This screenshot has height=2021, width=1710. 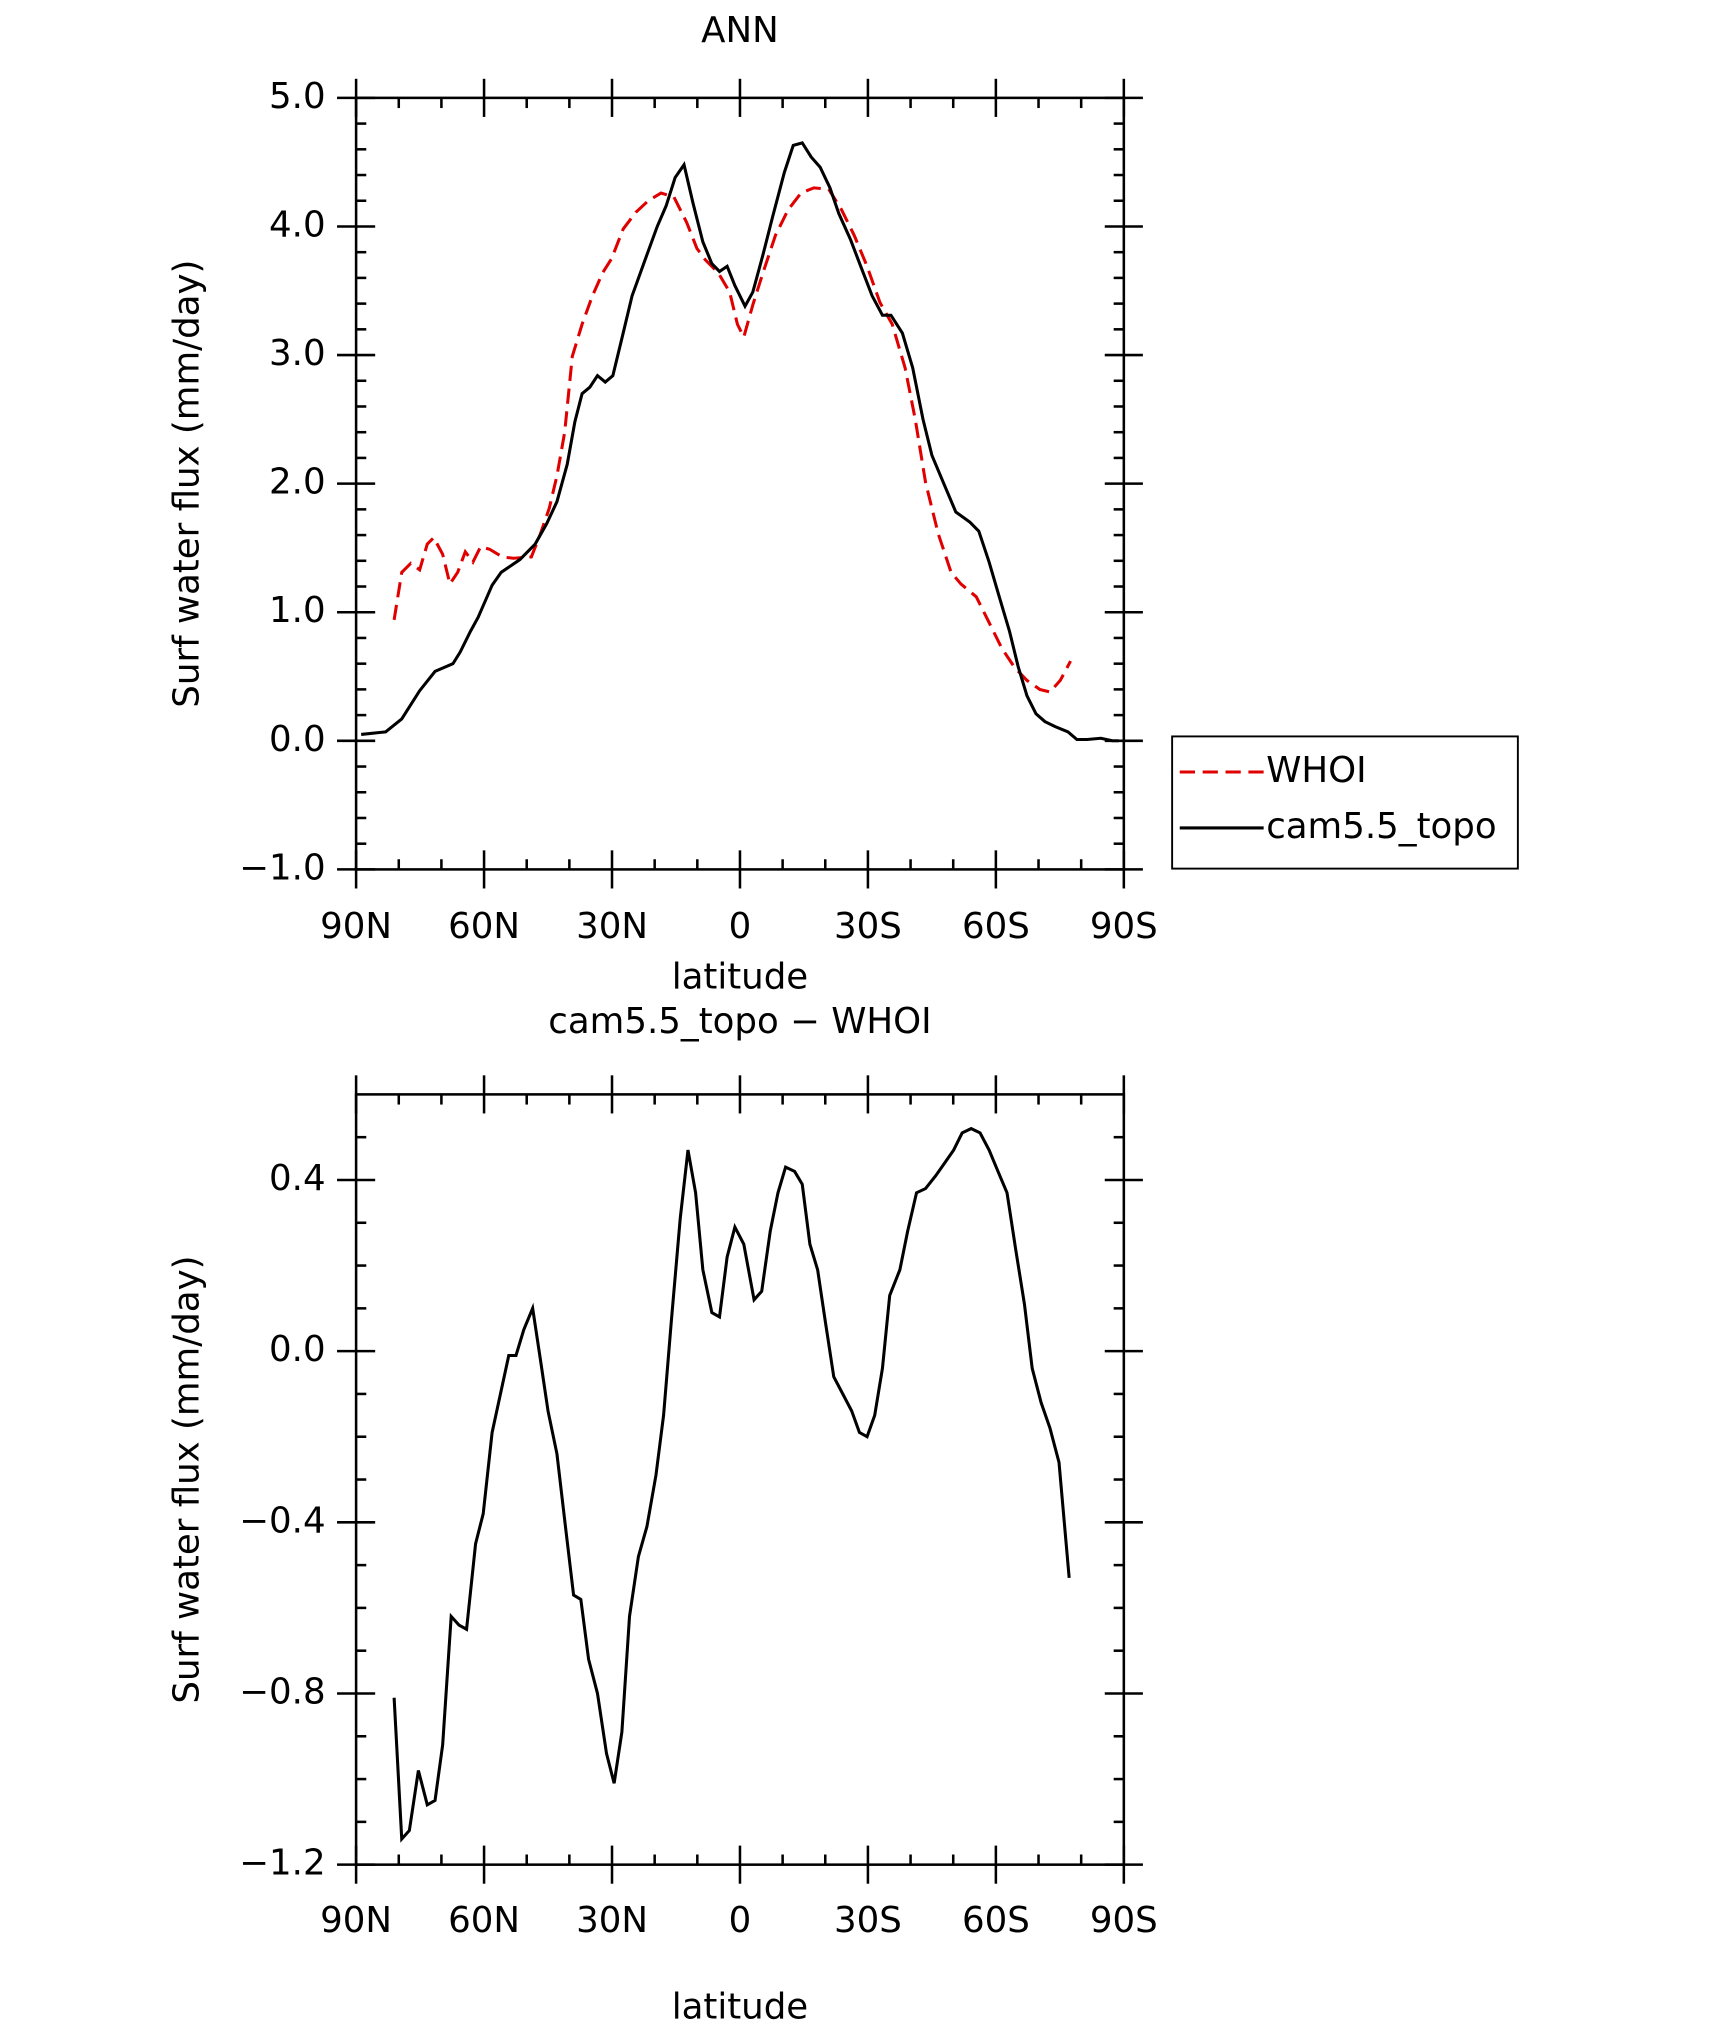 What do you see at coordinates (297, 96) in the screenshot?
I see `y-tick-label: 5.0` at bounding box center [297, 96].